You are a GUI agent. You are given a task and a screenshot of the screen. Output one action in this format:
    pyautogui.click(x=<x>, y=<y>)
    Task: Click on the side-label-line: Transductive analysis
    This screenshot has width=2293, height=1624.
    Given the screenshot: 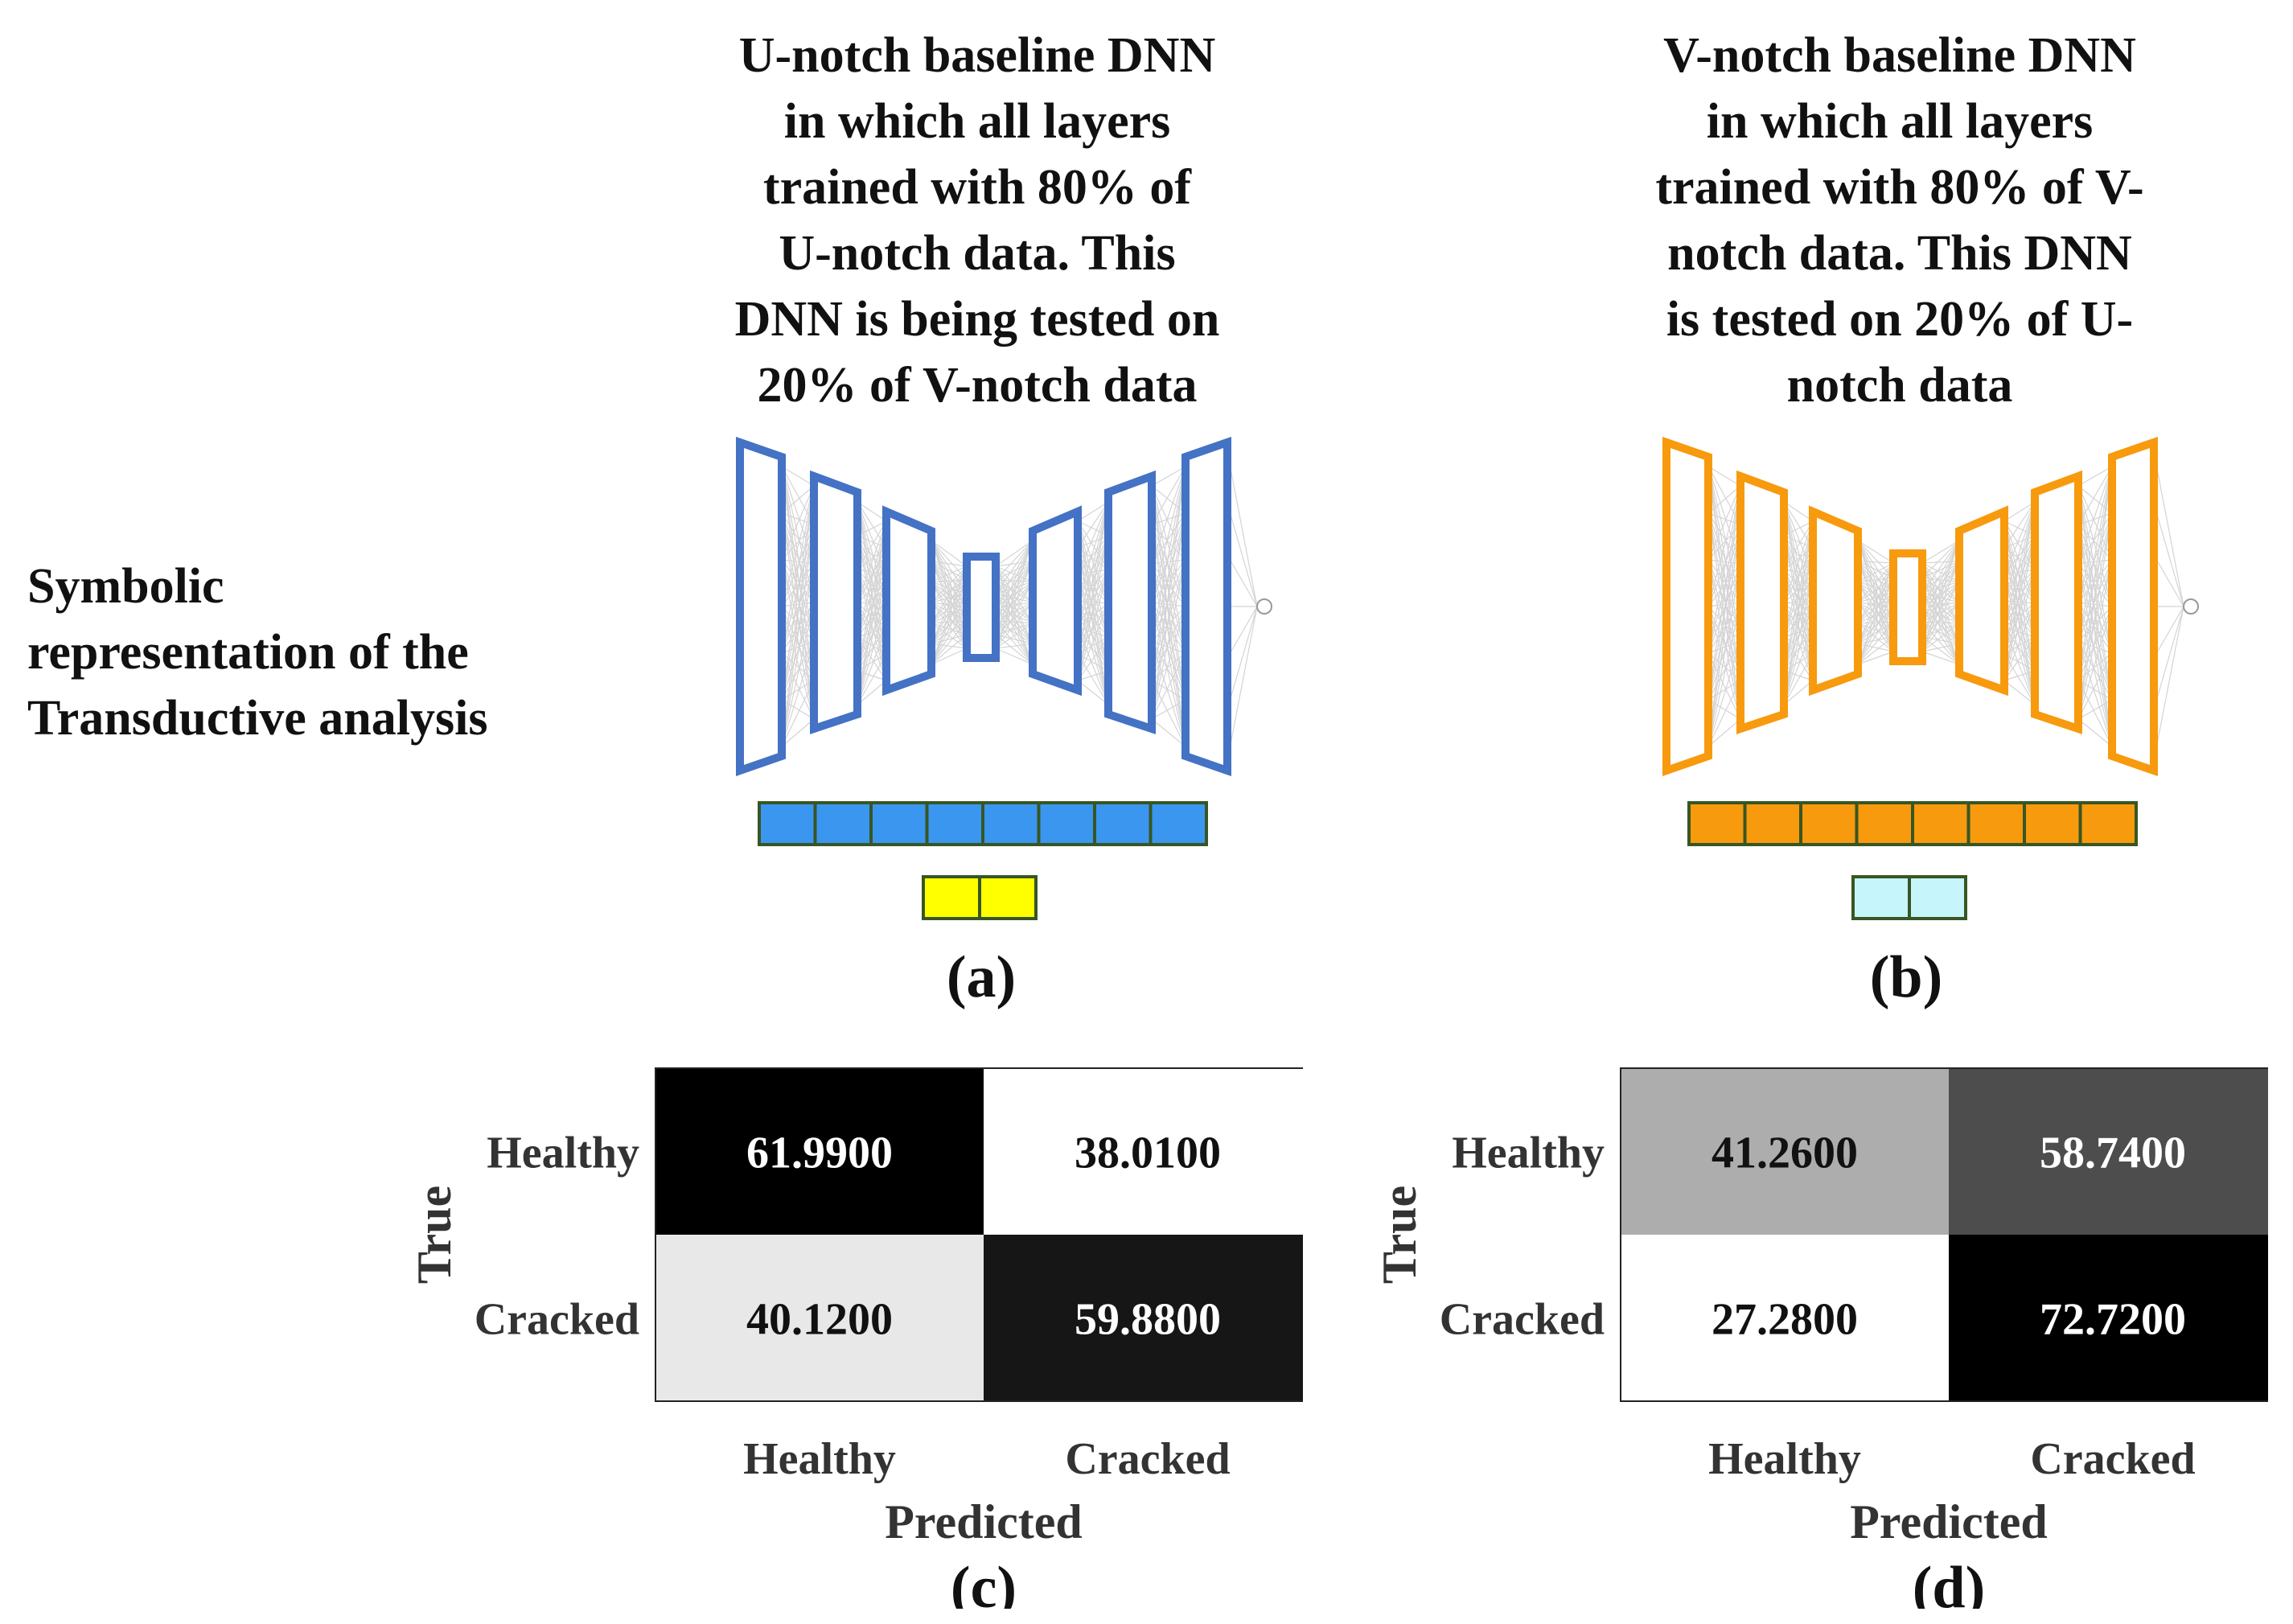 What is the action you would take?
    pyautogui.click(x=257, y=718)
    